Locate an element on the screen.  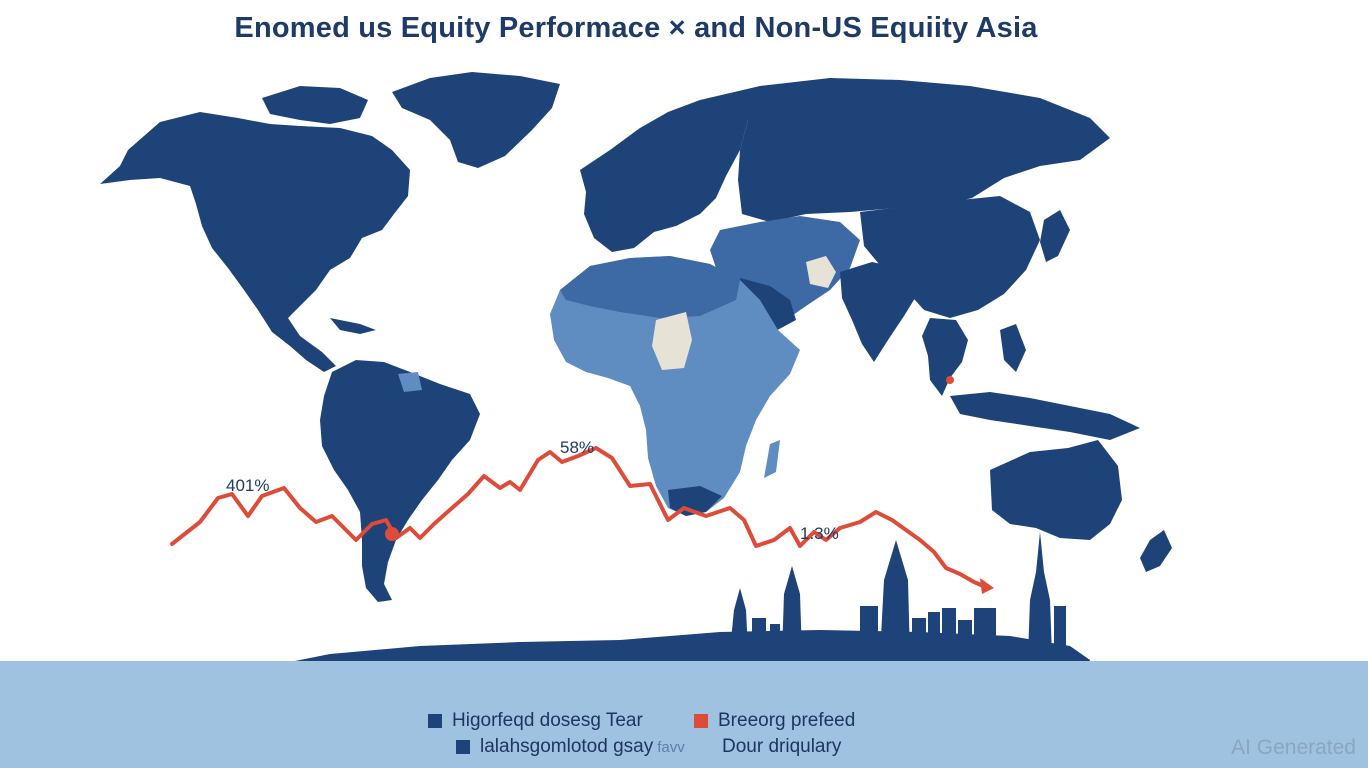
north-america is located at coordinates (255, 242).